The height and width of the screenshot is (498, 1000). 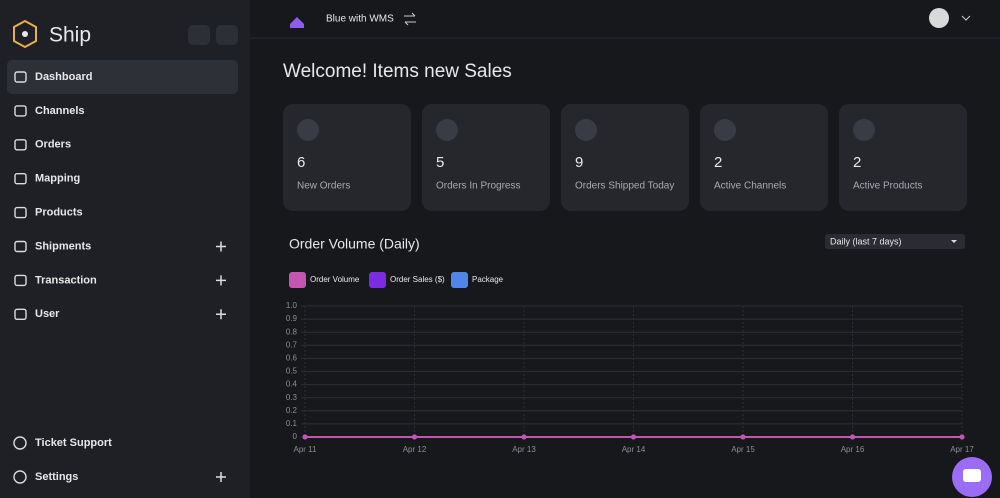 What do you see at coordinates (292, 410) in the screenshot?
I see `y-tick-label: 0.2` at bounding box center [292, 410].